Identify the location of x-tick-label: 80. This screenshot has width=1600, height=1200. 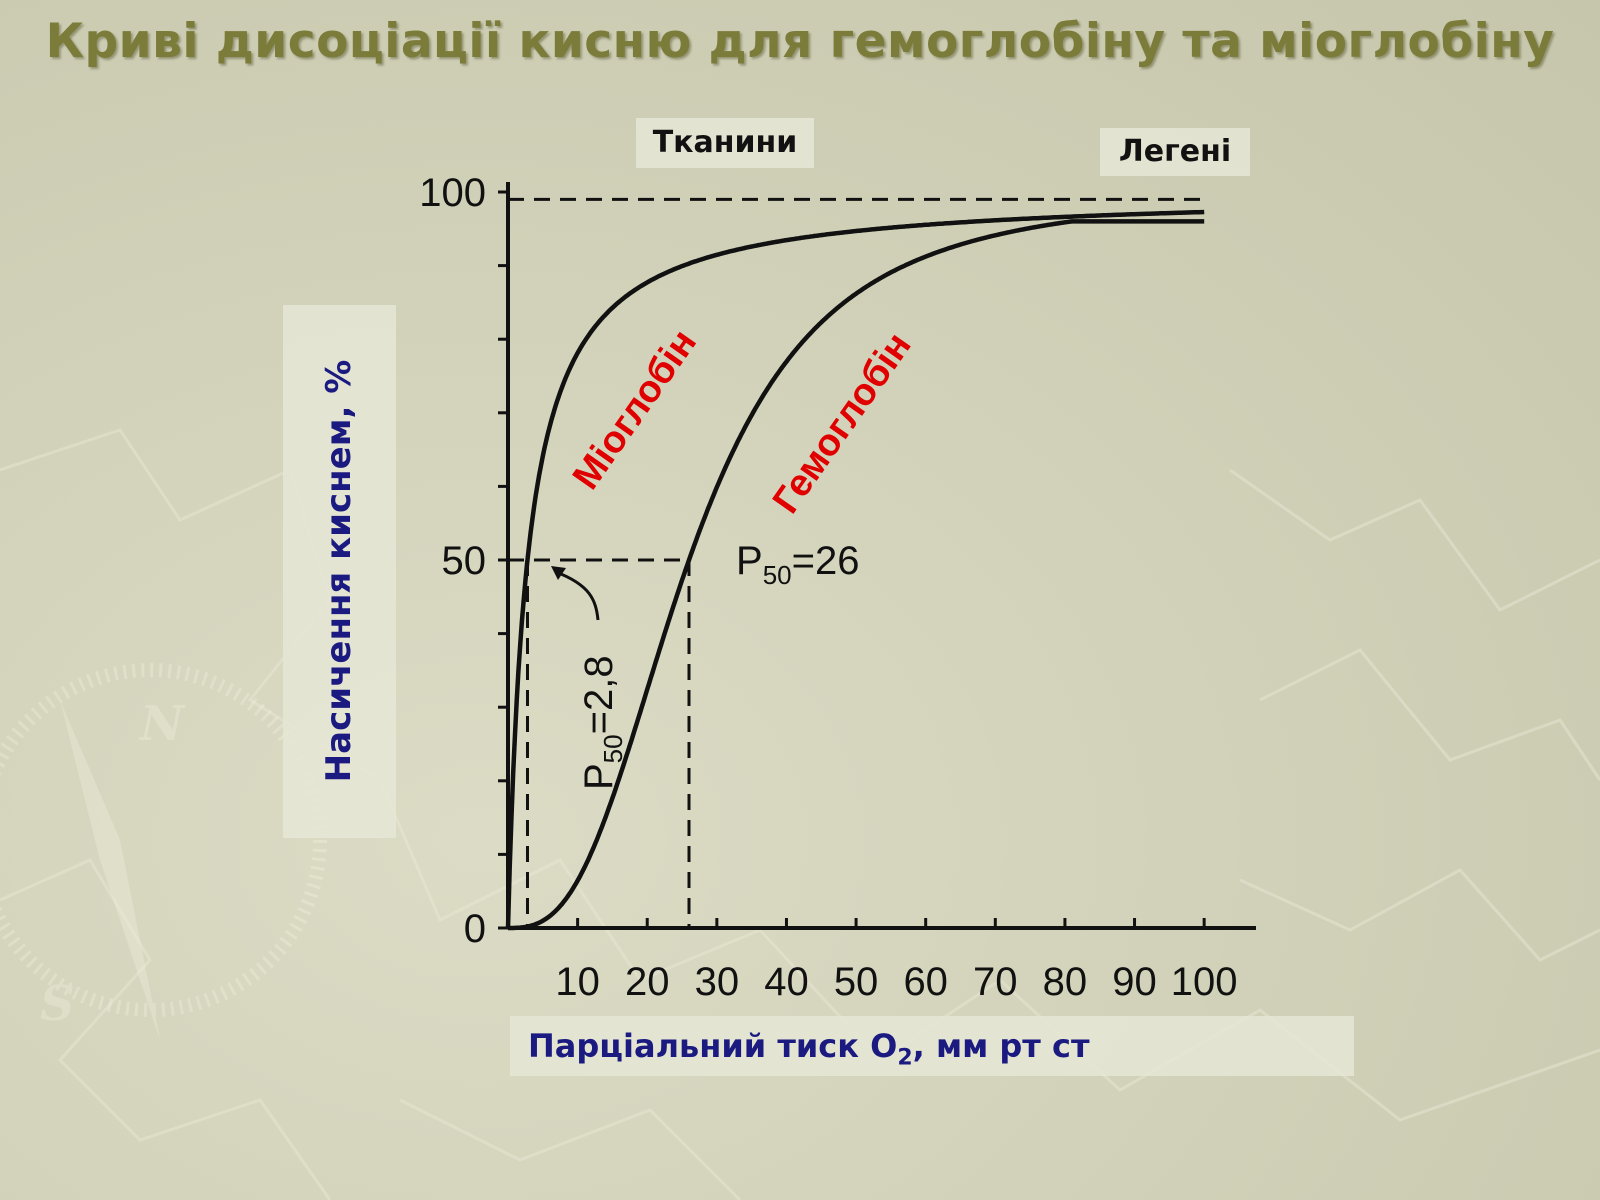
(1065, 982).